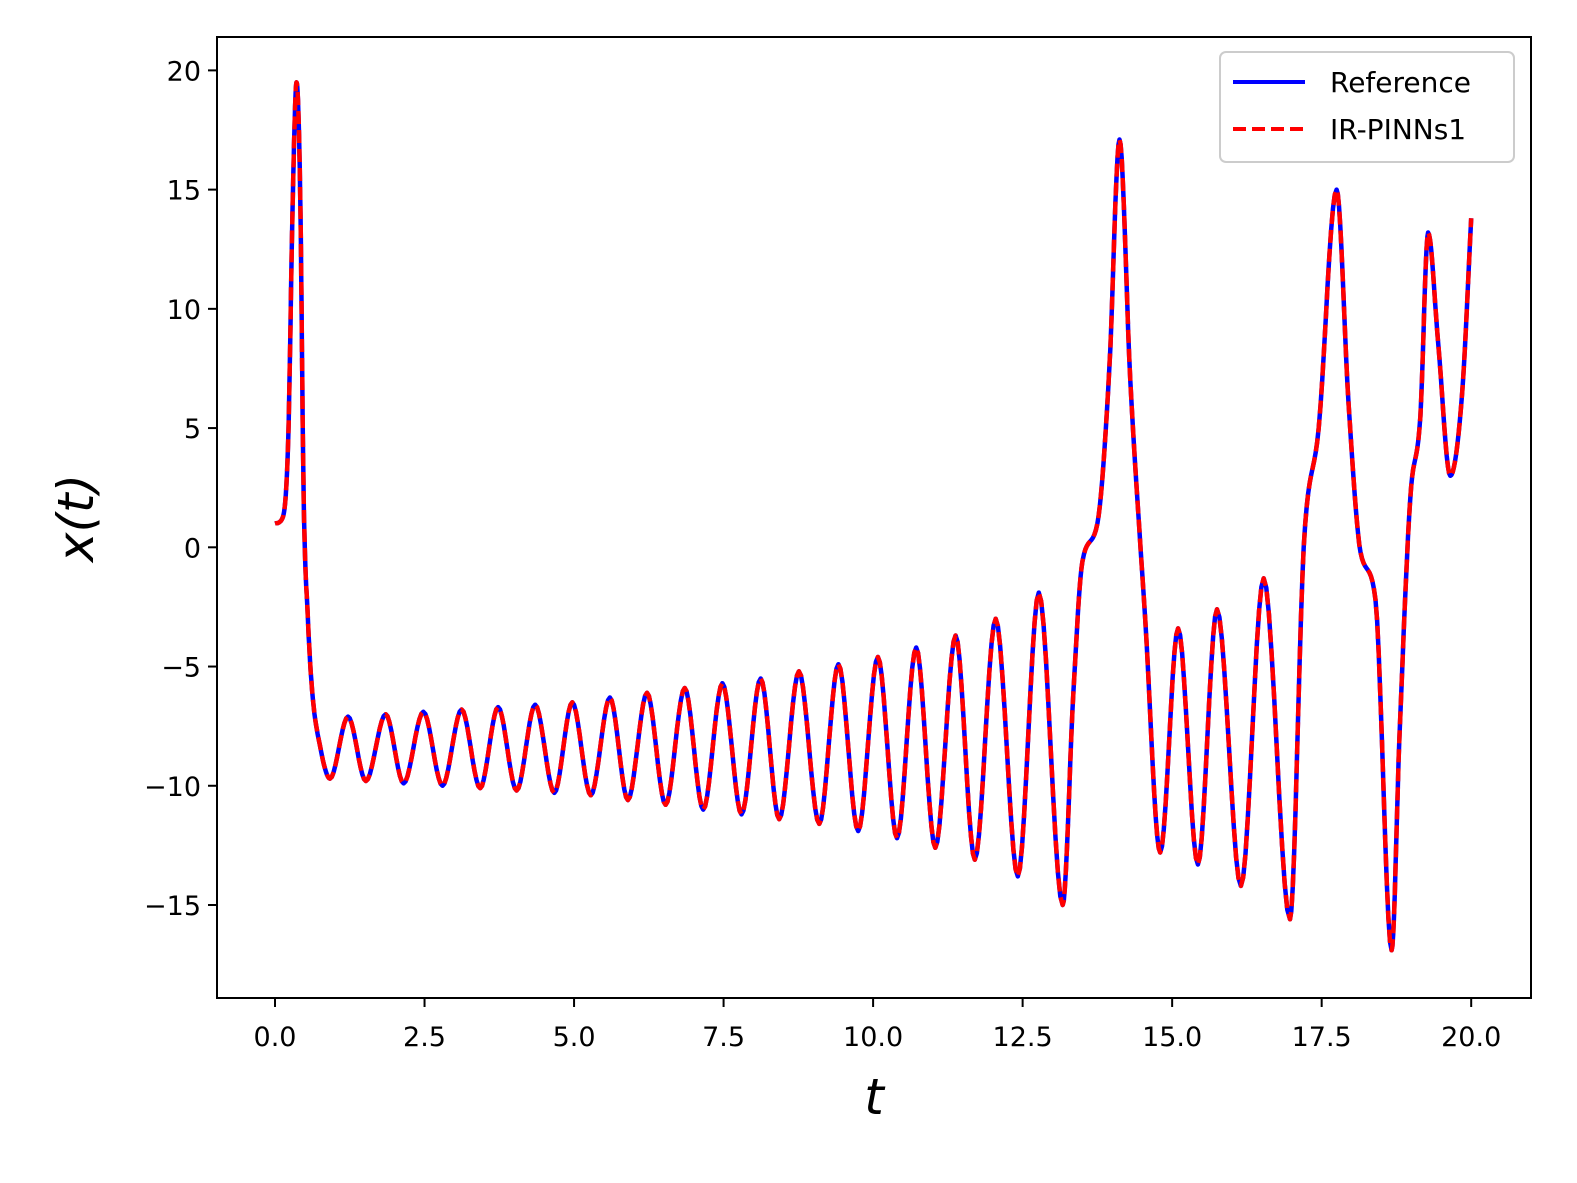 The image size is (1577, 1183). What do you see at coordinates (574, 1037) in the screenshot?
I see `x-tick-label: 5.0` at bounding box center [574, 1037].